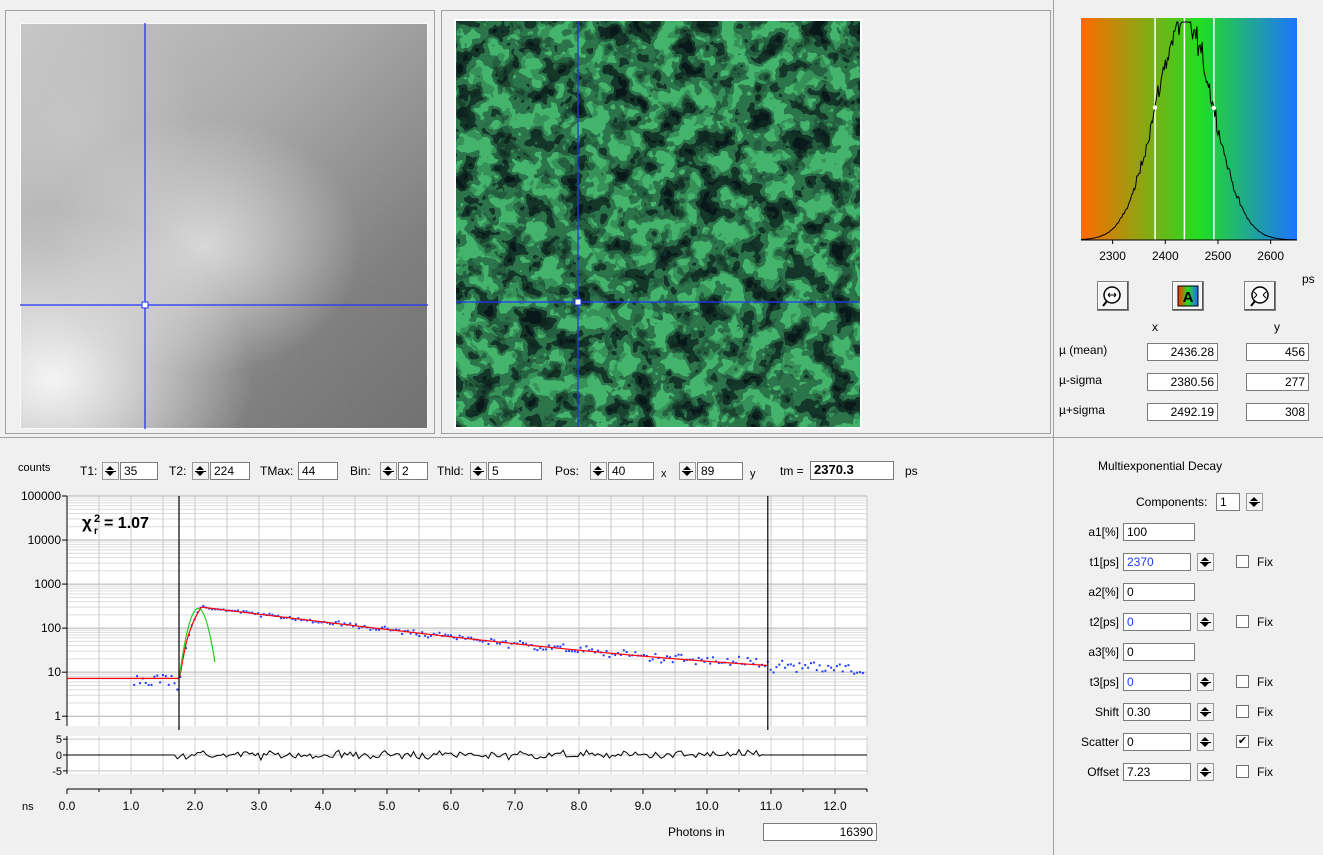 The height and width of the screenshot is (855, 1323). Describe the element at coordinates (1157, 772) in the screenshot. I see `param-field: 7.23` at that location.